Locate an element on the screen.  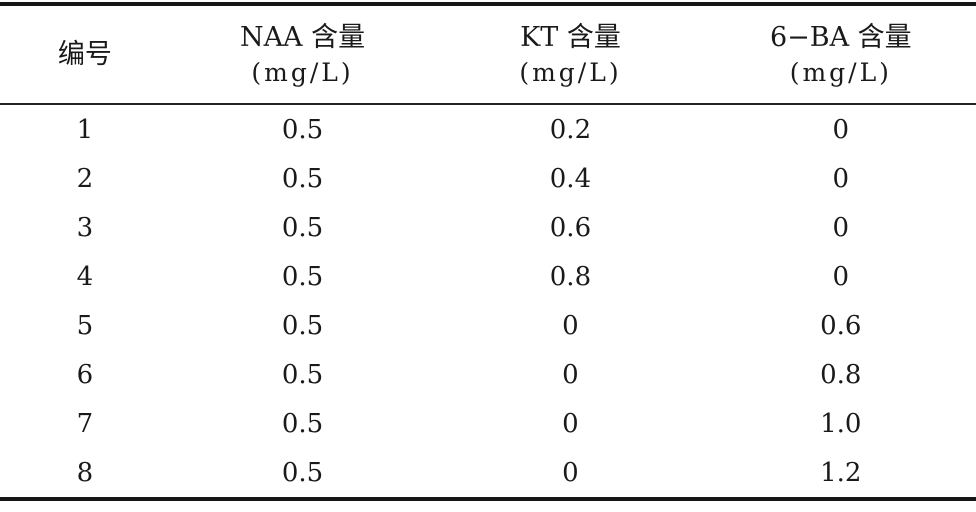
cell-id: 8 is located at coordinates (85, 472).